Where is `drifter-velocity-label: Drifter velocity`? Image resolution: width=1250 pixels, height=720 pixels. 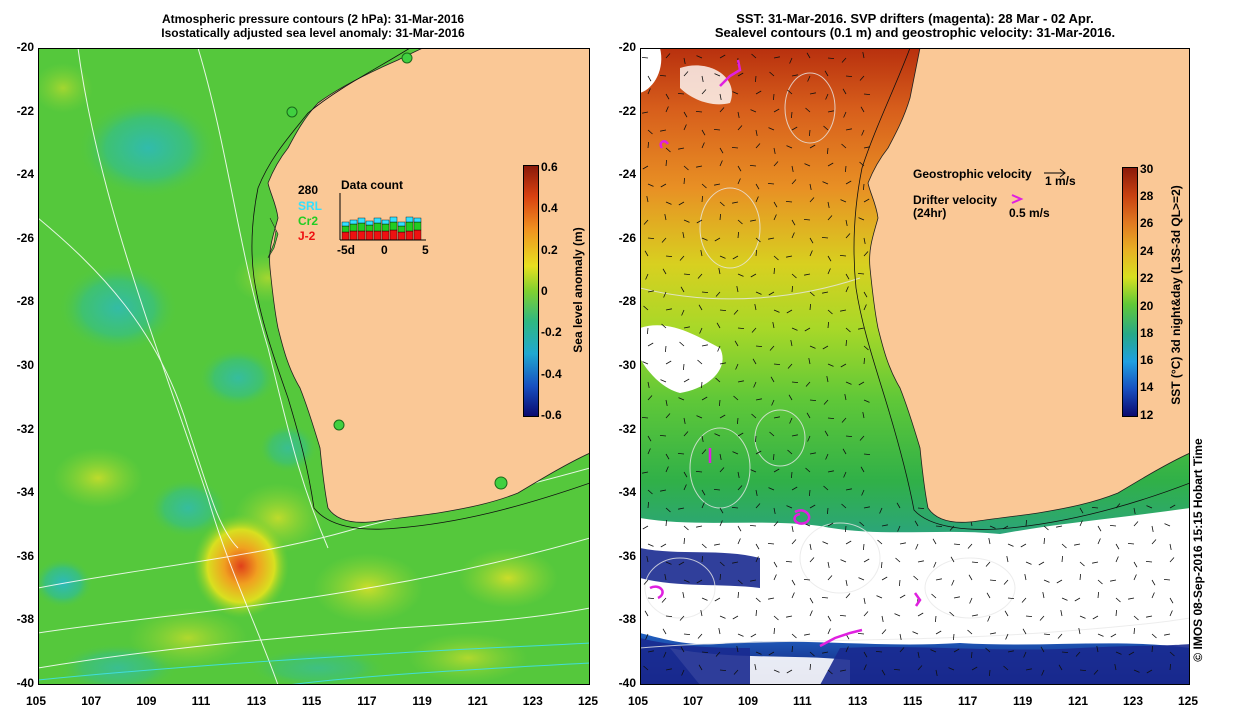 drifter-velocity-label: Drifter velocity is located at coordinates (955, 200).